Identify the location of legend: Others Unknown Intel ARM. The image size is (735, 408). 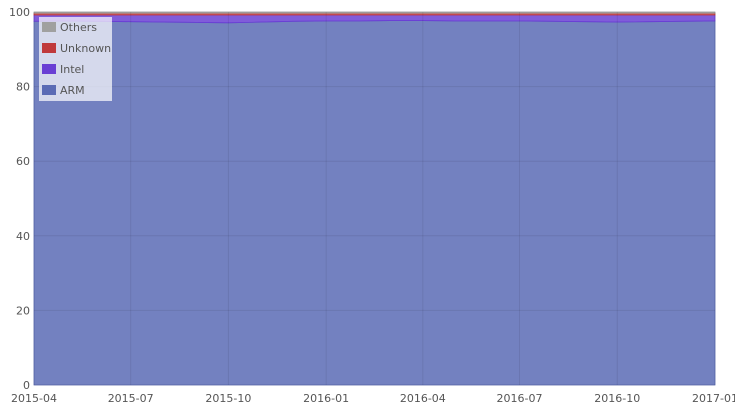
(75, 59).